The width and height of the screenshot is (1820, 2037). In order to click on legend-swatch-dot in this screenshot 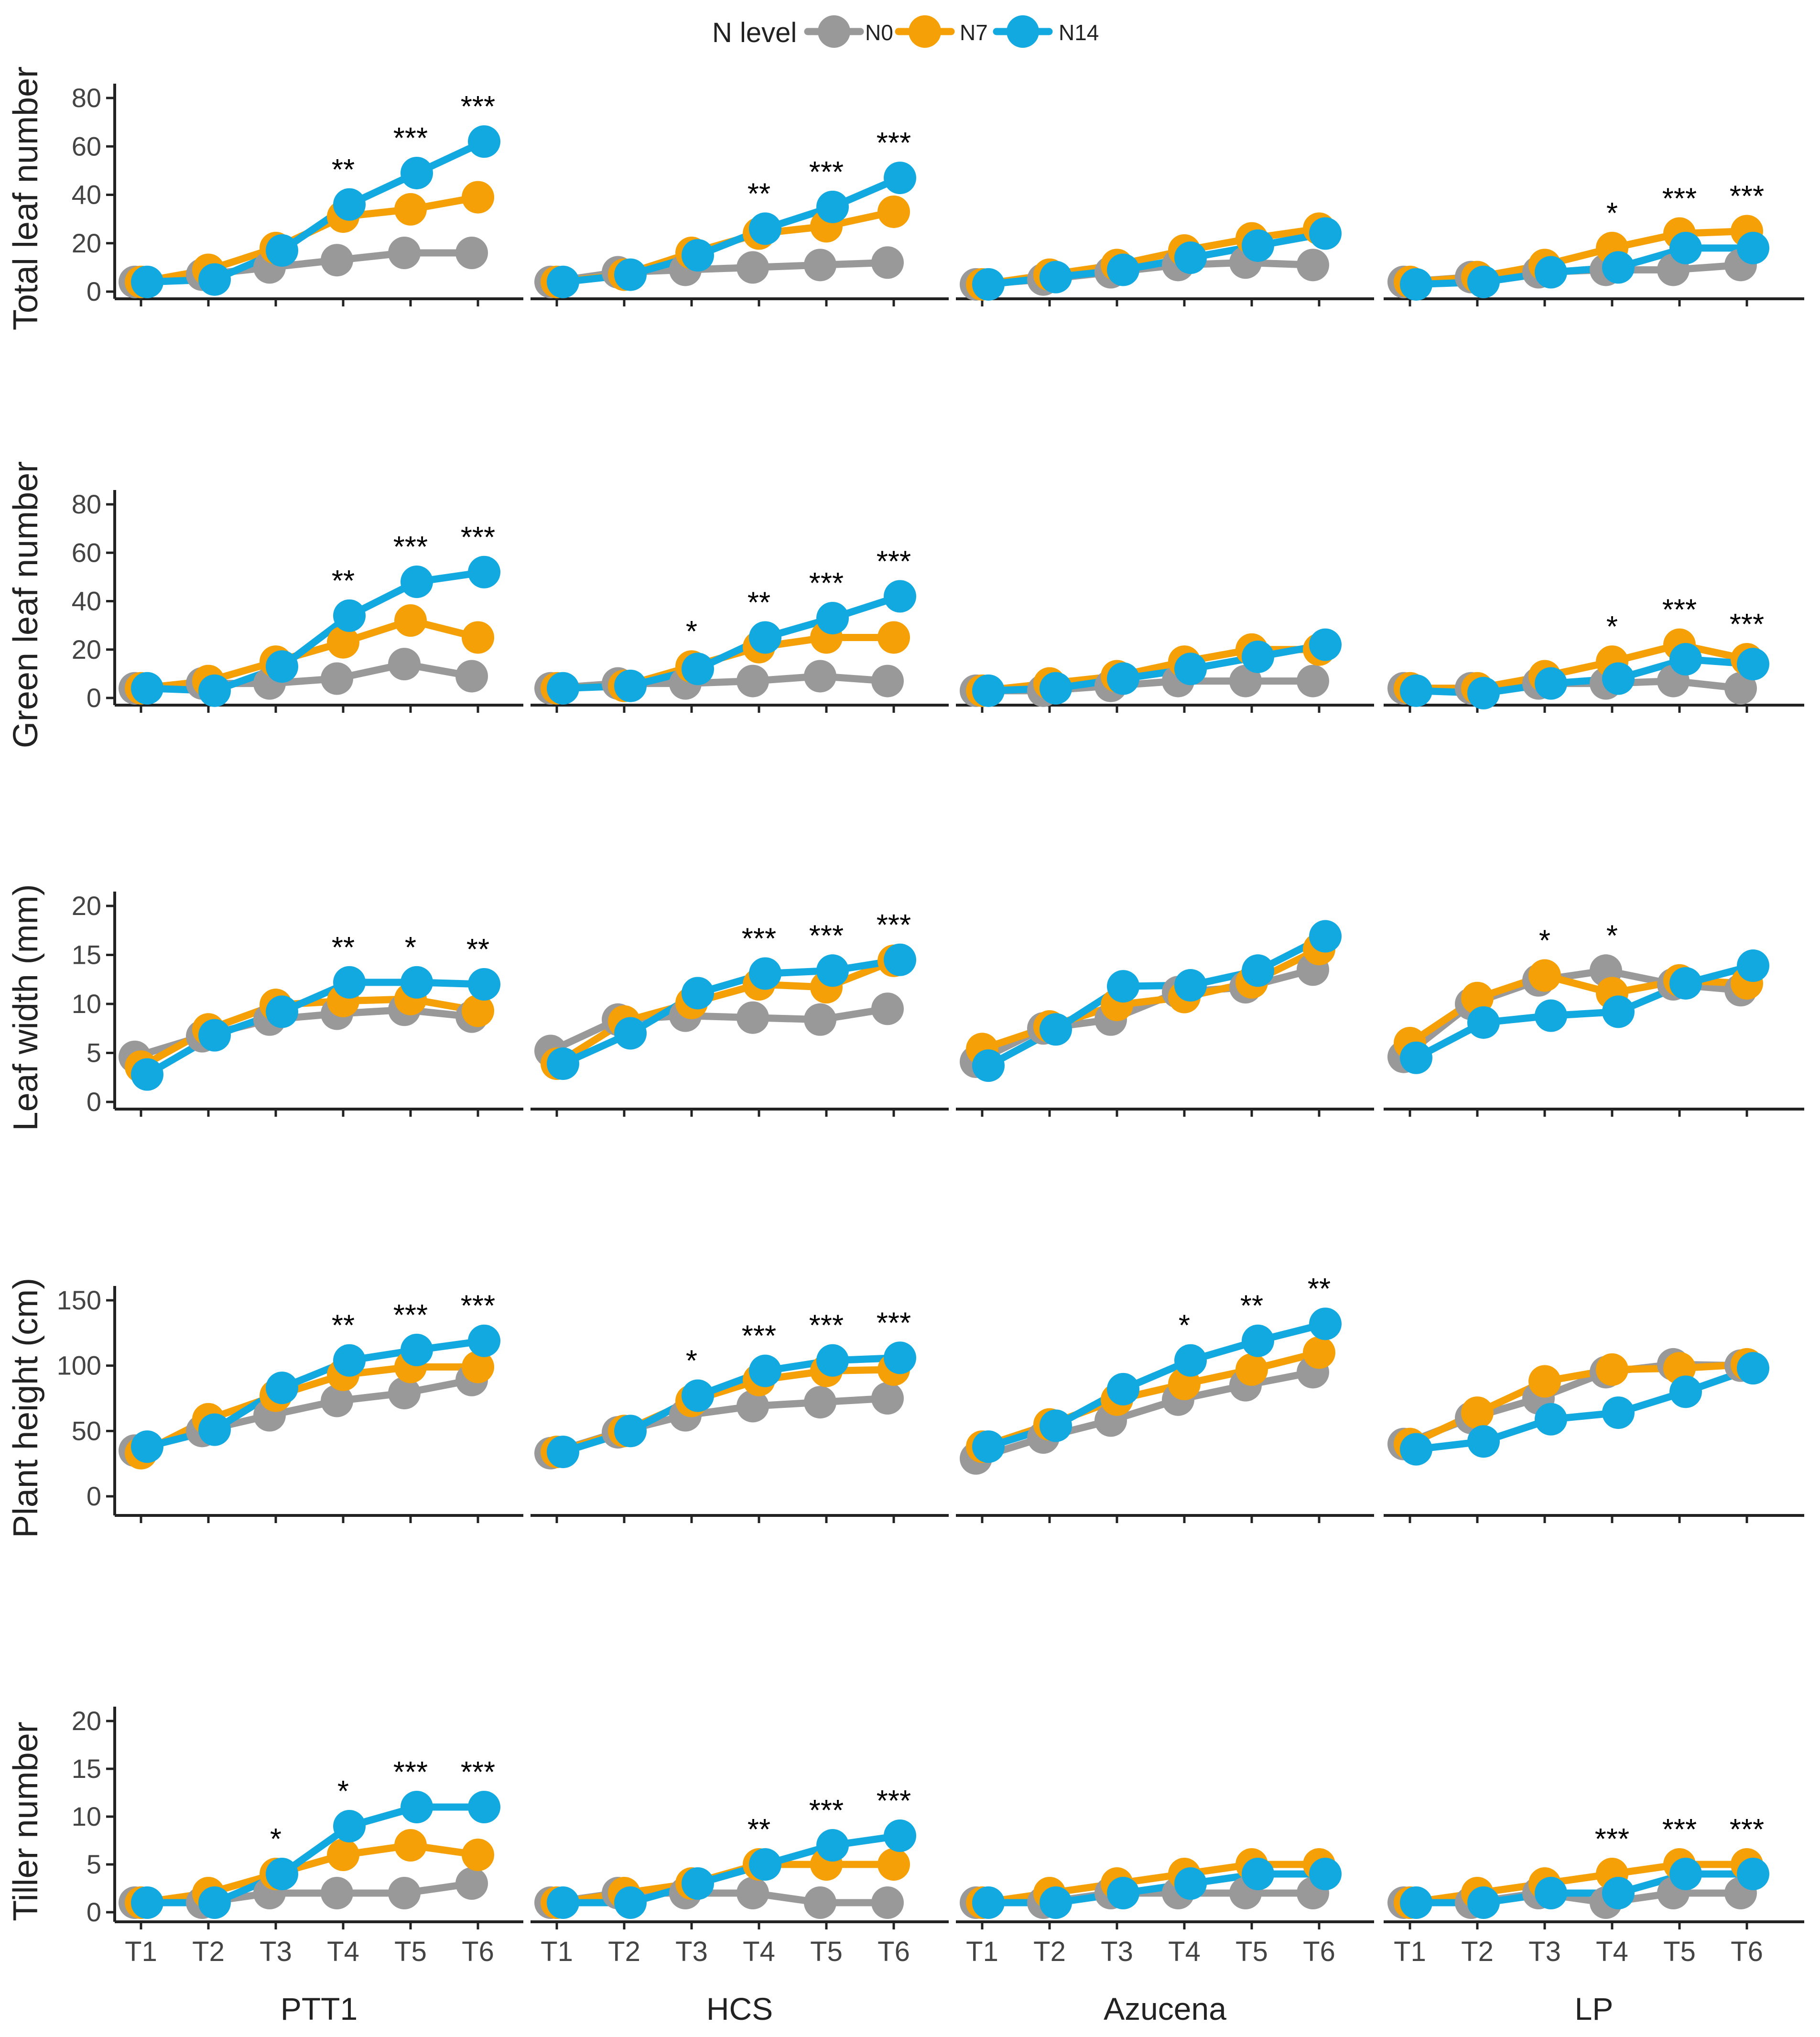, I will do `click(1023, 31)`.